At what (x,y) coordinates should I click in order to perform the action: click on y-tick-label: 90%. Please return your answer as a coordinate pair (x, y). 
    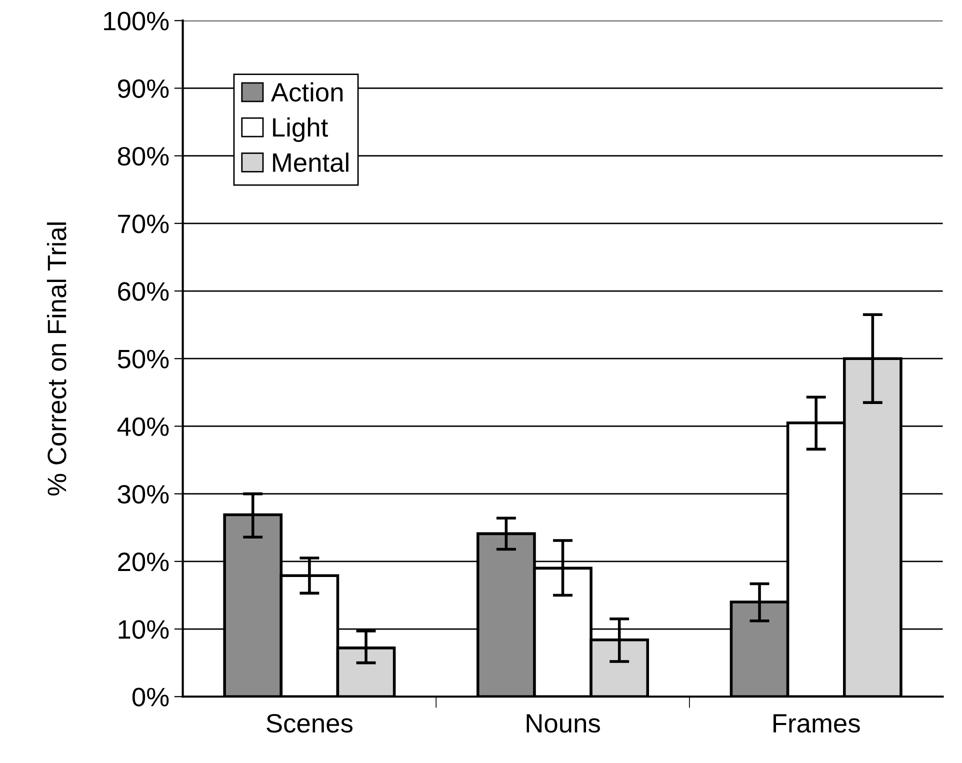
    Looking at the image, I should click on (143, 88).